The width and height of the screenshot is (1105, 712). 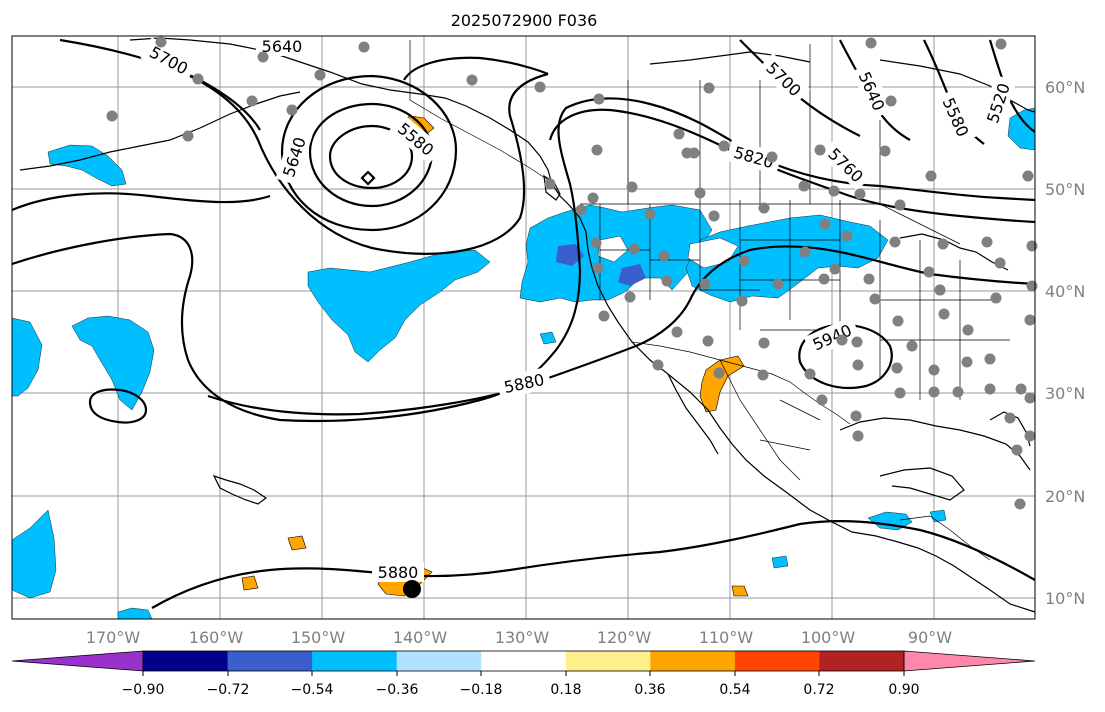 What do you see at coordinates (969, 661) in the screenshot?
I see `colorbar-segment-arrow-high` at bounding box center [969, 661].